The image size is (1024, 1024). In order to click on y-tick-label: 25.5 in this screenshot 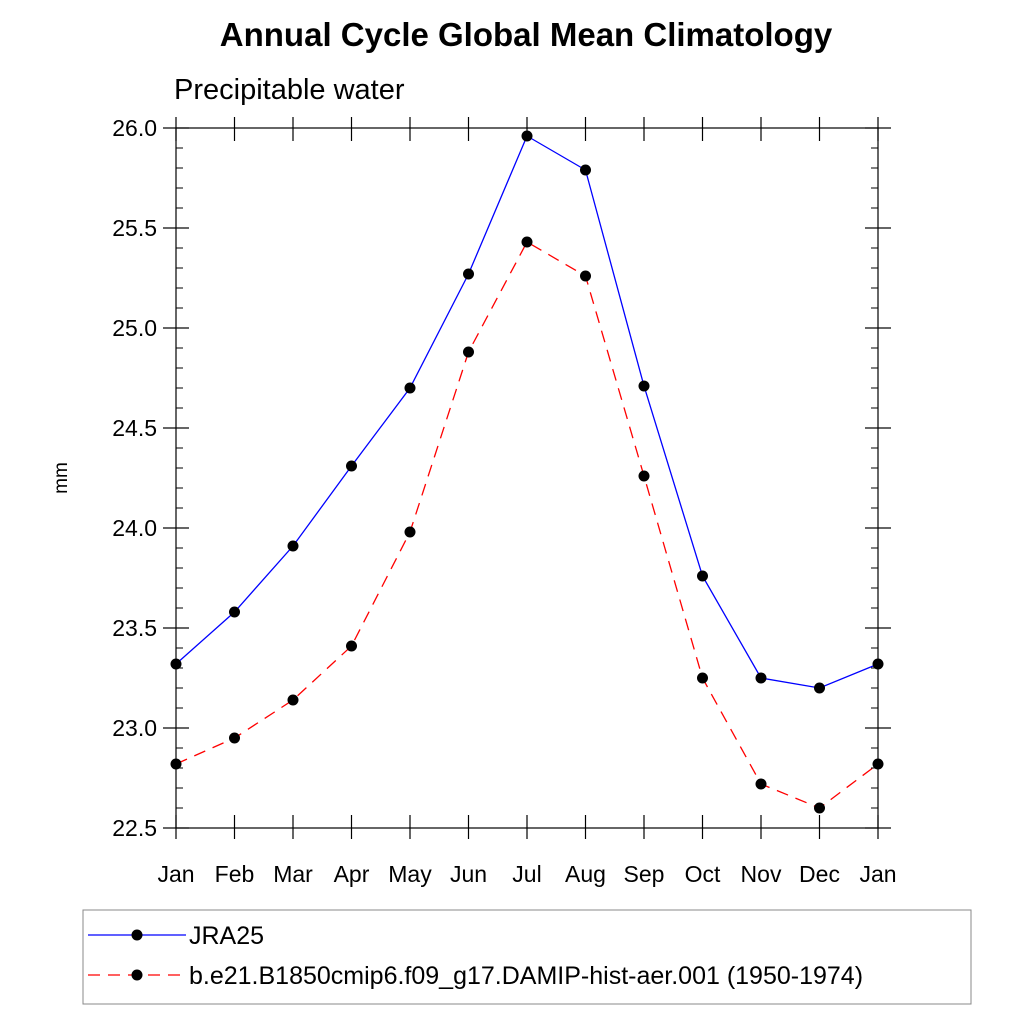, I will do `click(134, 228)`.